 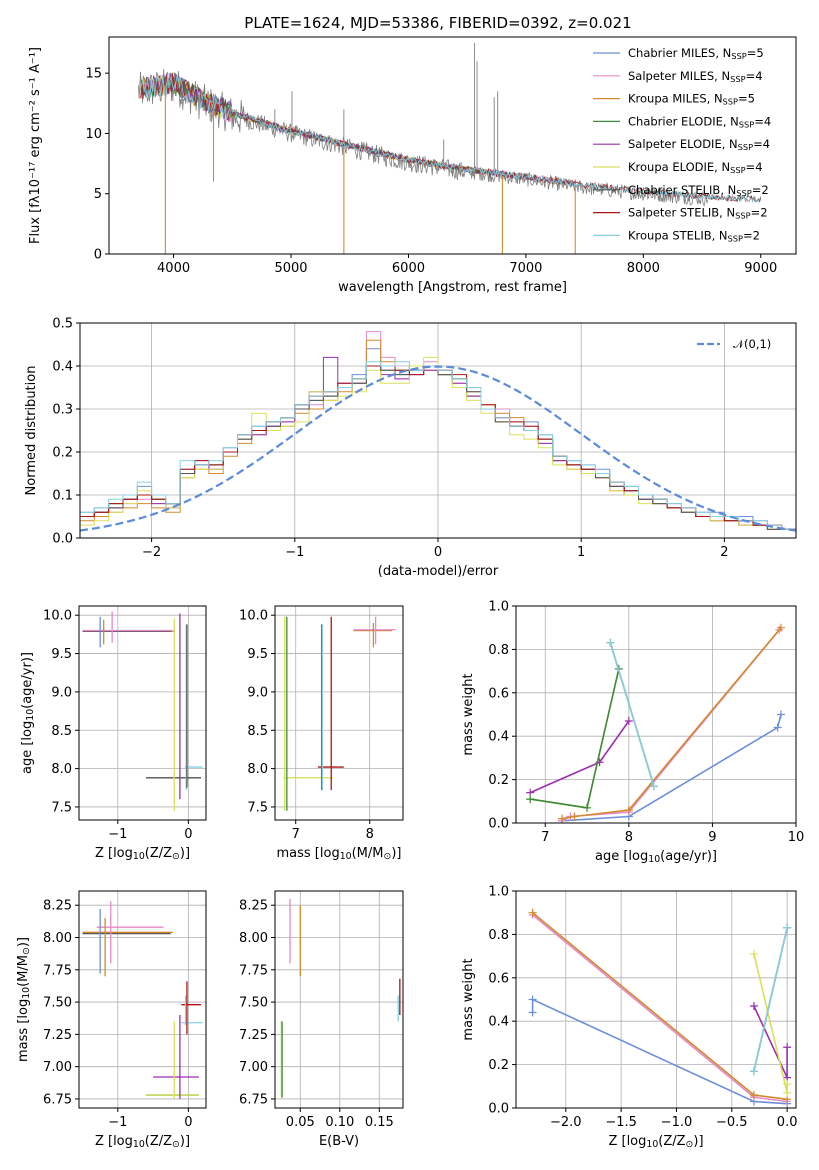 I want to click on normal-distribution-curve, so click(x=438, y=448).